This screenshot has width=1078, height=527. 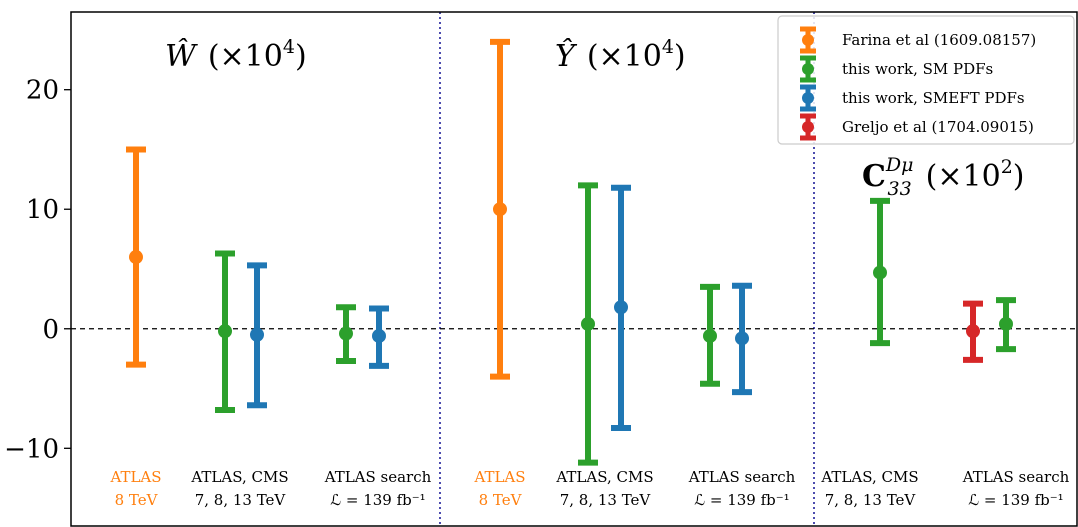 What do you see at coordinates (939, 40) in the screenshot?
I see `legend-label: Farina et al (1609.08157)` at bounding box center [939, 40].